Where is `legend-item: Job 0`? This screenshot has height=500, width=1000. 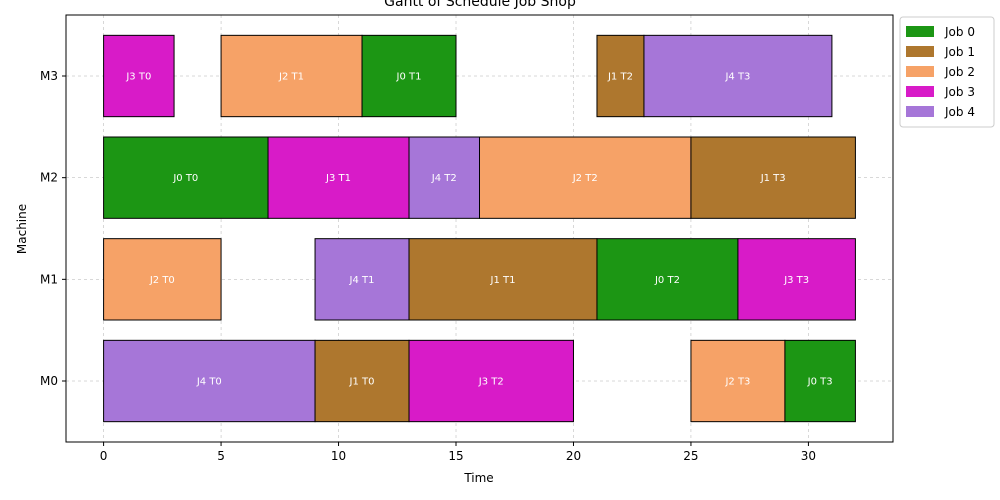 legend-item: Job 0 is located at coordinates (940, 32).